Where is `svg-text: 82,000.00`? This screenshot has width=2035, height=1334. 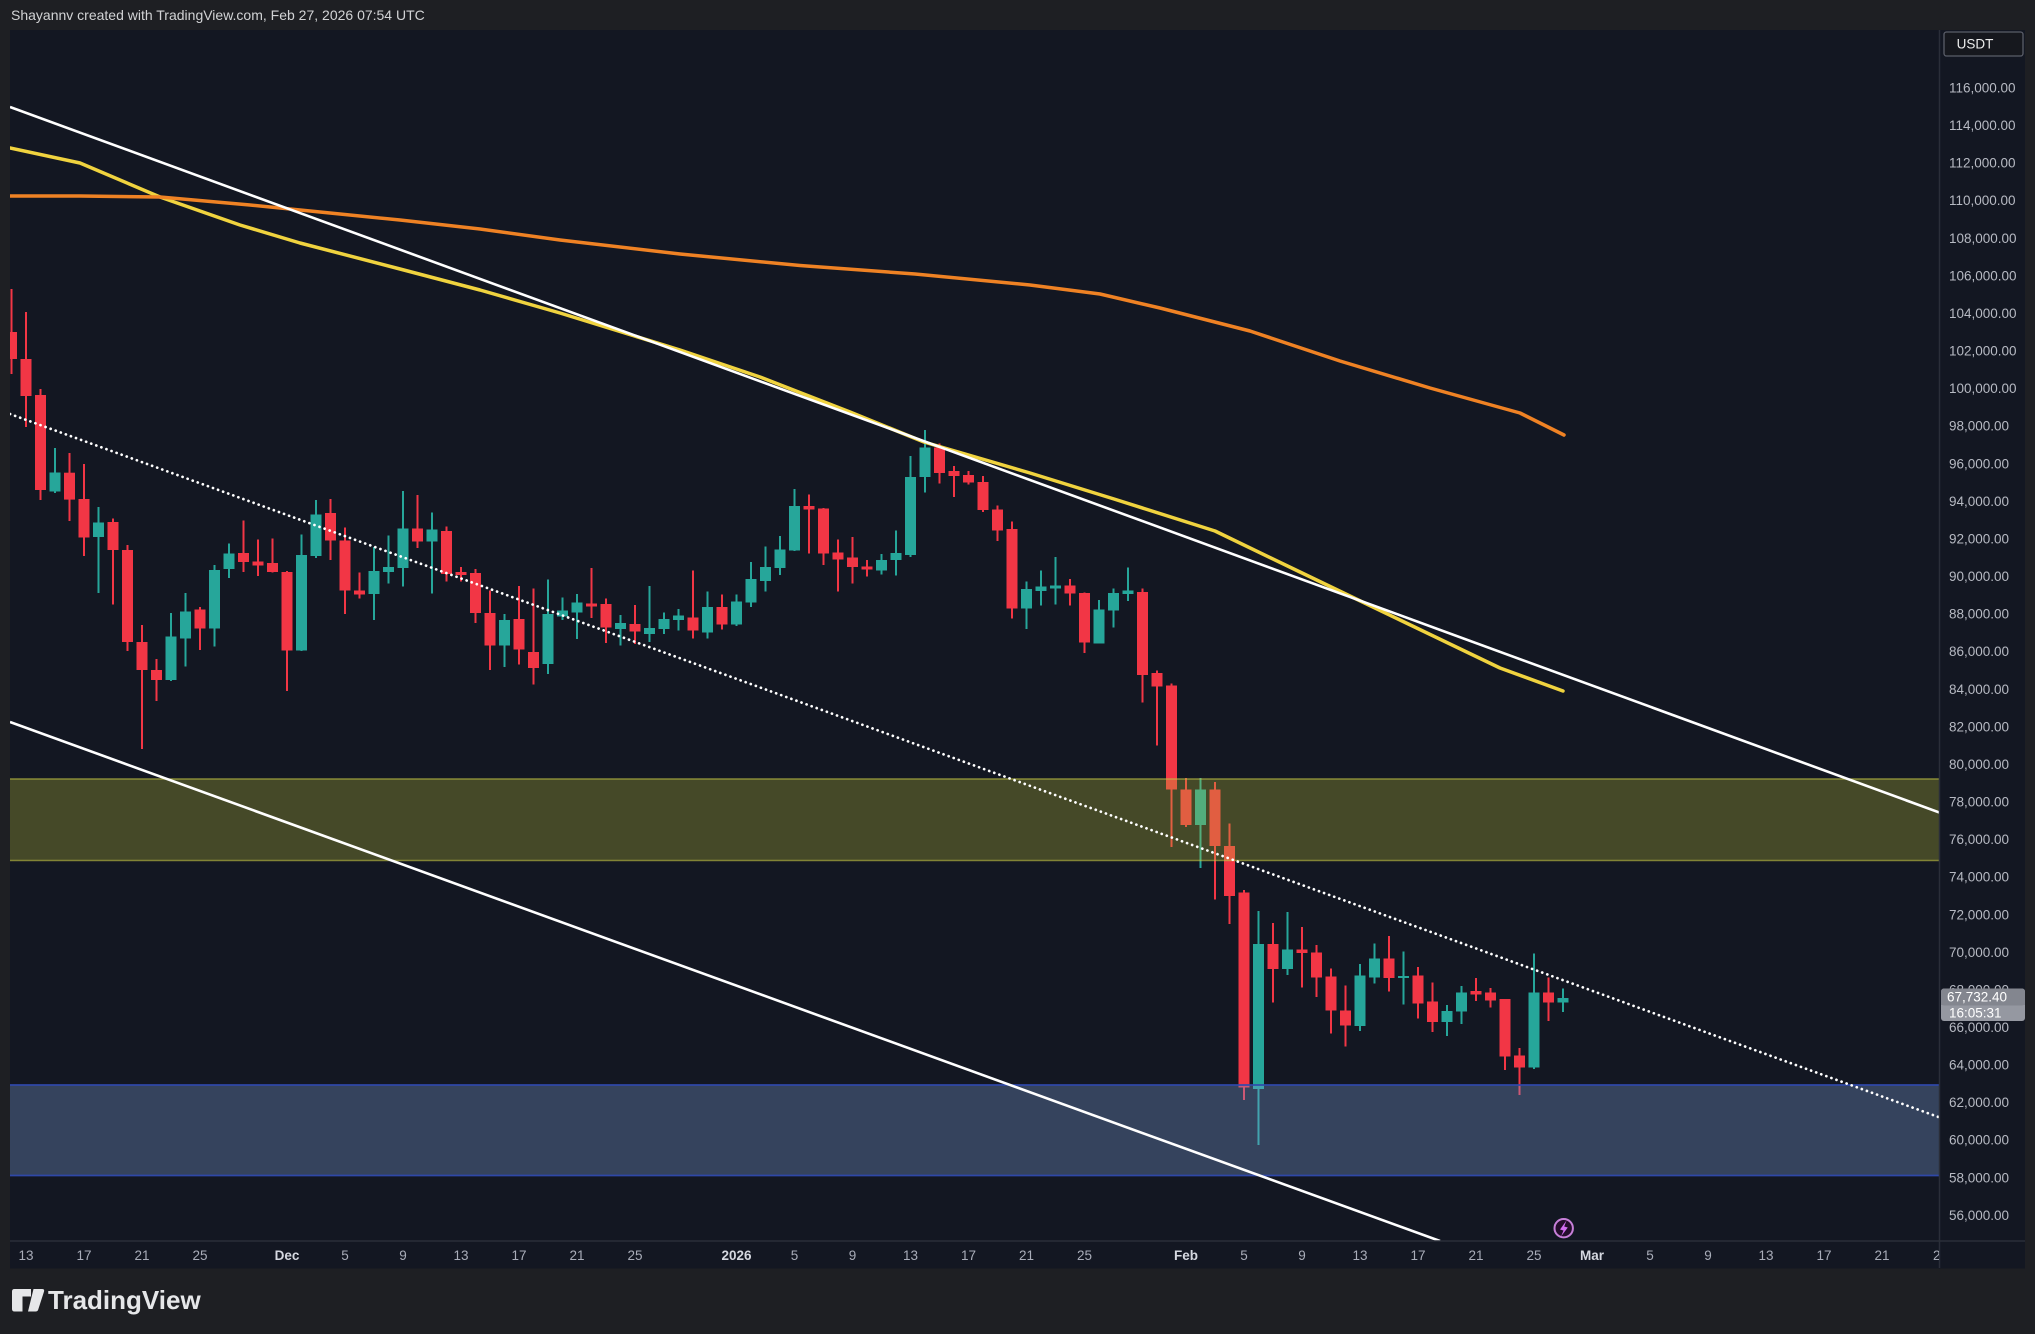
svg-text: 82,000.00 is located at coordinates (1979, 726).